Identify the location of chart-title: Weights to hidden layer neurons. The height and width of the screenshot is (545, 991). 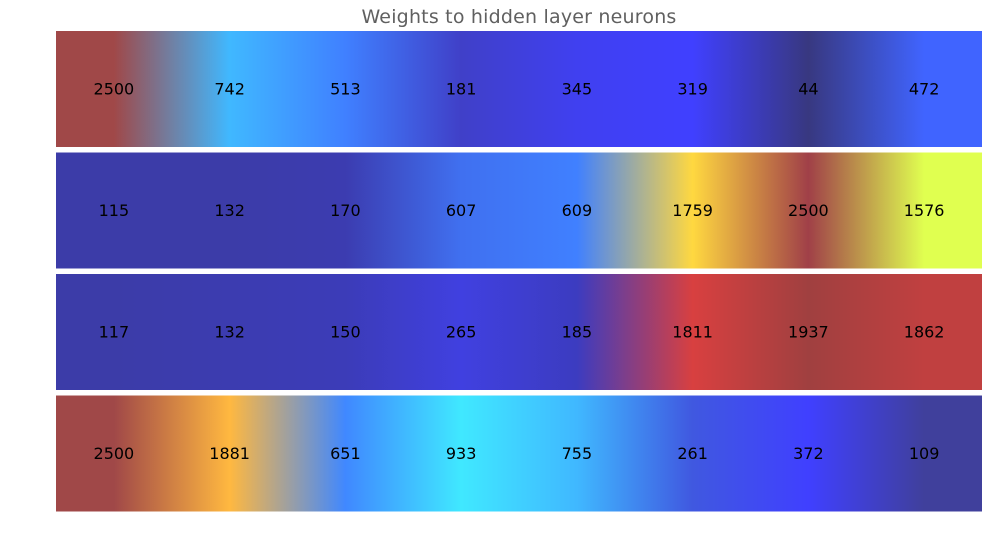
(519, 17).